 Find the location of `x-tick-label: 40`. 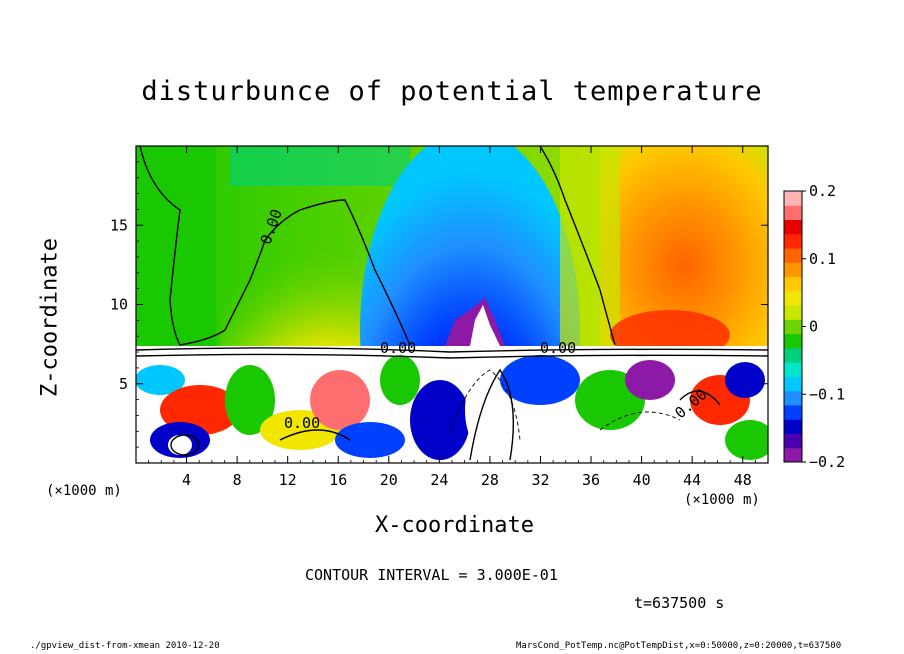

x-tick-label: 40 is located at coordinates (642, 480).